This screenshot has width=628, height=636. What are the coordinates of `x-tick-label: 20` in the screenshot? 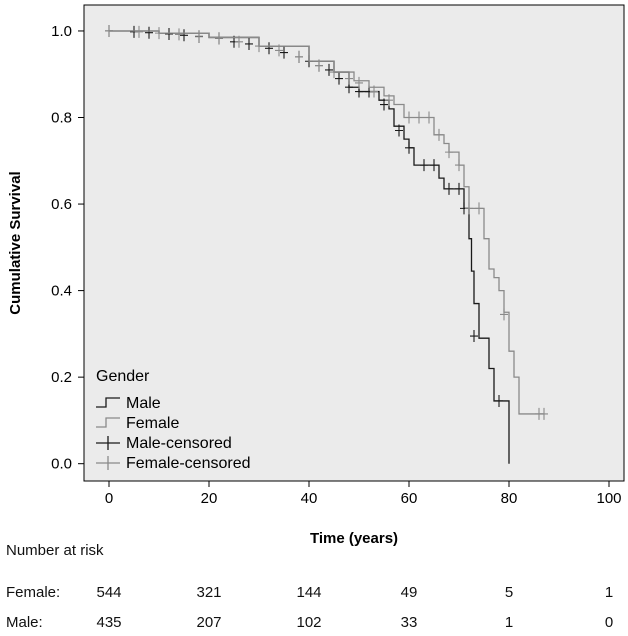 It's located at (209, 498).